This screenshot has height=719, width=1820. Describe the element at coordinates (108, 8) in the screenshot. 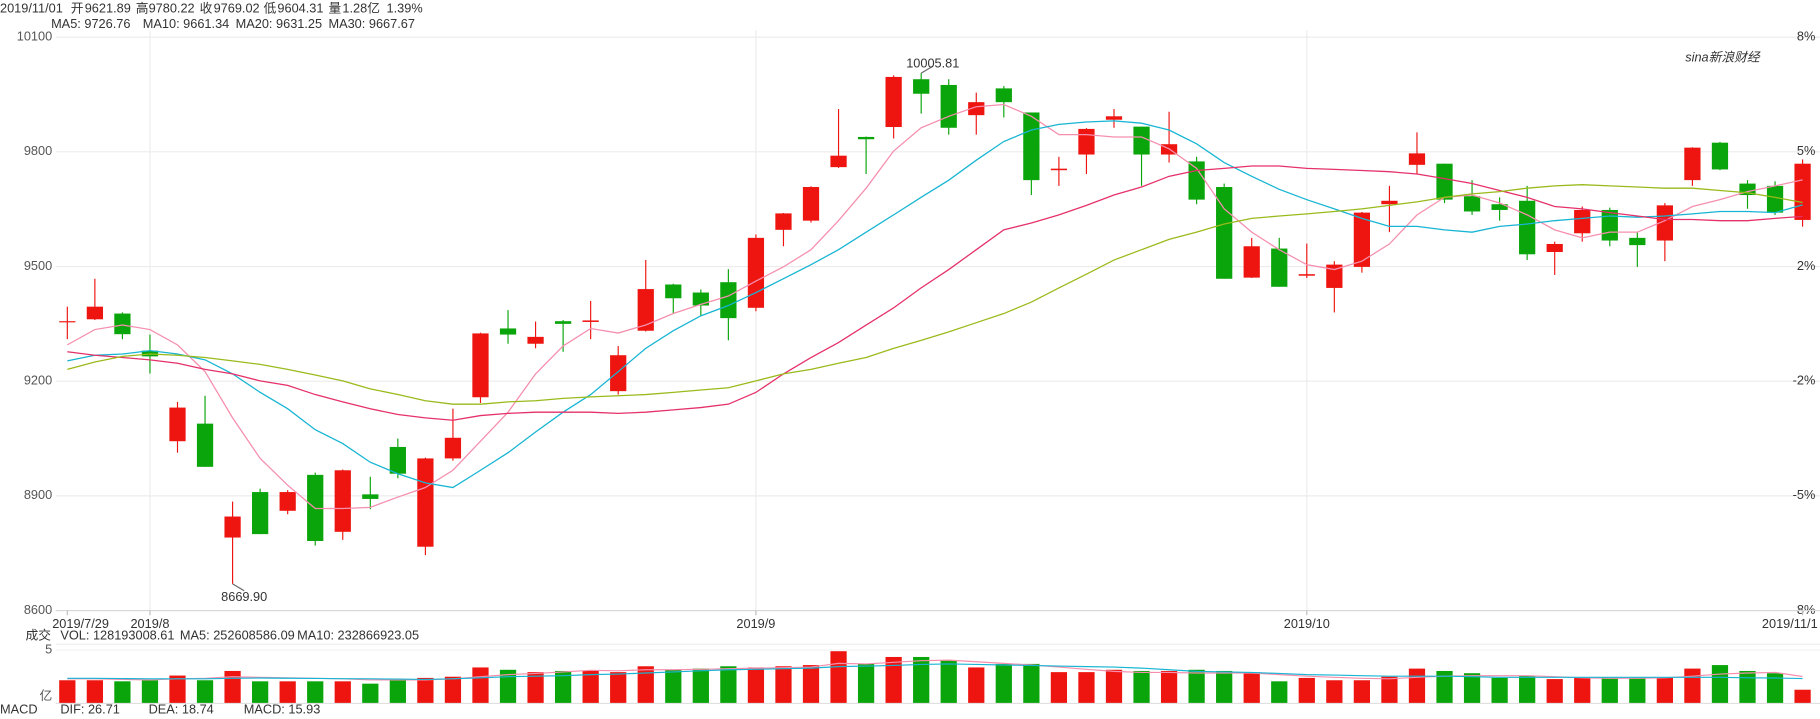

I see `header-item: 9621.89` at that location.